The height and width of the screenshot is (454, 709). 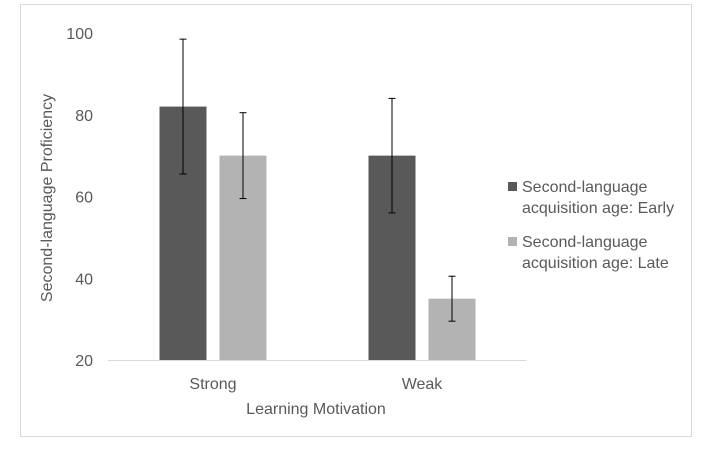 What do you see at coordinates (84, 361) in the screenshot?
I see `y-tick-label-20: 20` at bounding box center [84, 361].